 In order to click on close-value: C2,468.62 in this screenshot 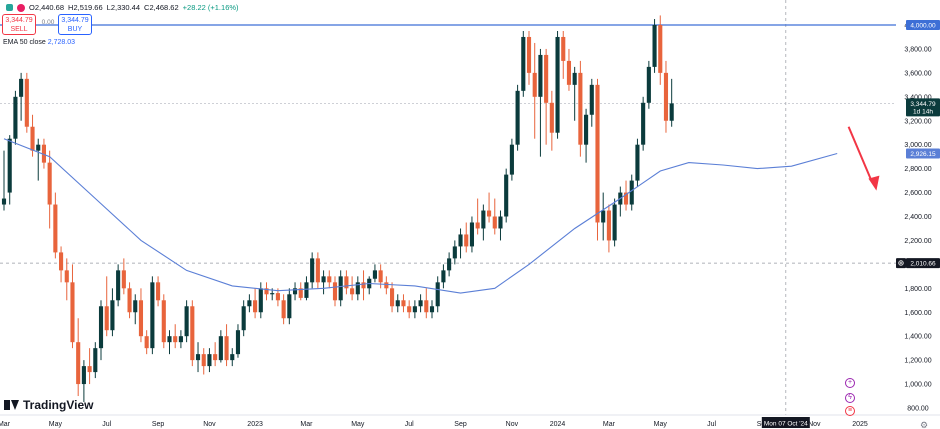, I will do `click(161, 7)`.